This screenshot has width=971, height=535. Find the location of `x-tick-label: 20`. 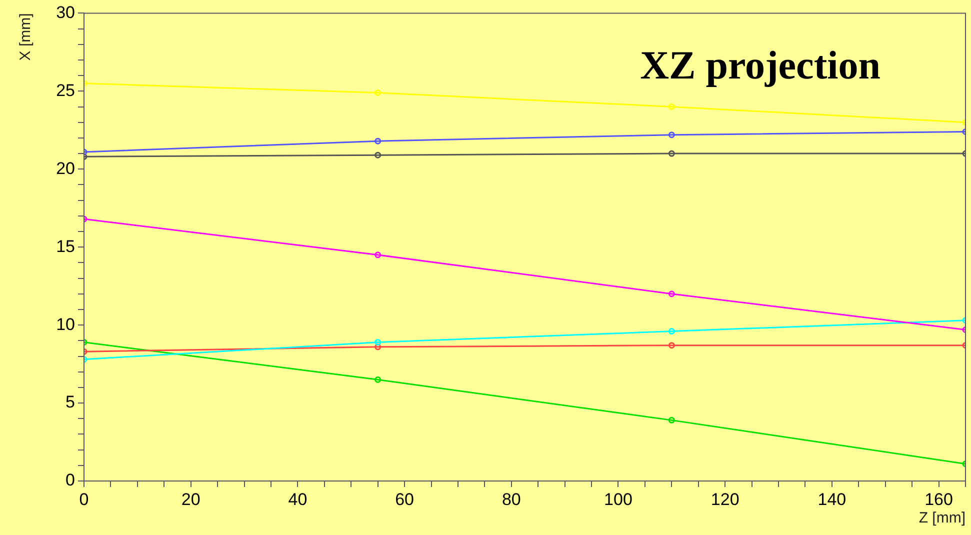

x-tick-label: 20 is located at coordinates (190, 499).